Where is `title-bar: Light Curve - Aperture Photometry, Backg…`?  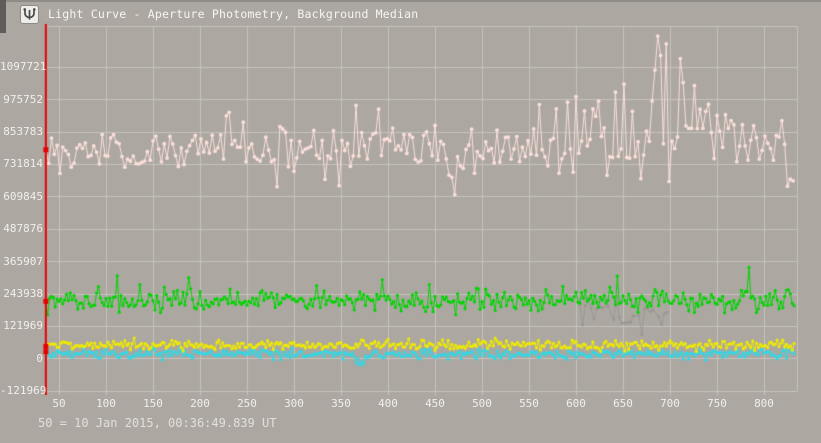
title-bar: Light Curve - Aperture Photometry, Backg… is located at coordinates (219, 14).